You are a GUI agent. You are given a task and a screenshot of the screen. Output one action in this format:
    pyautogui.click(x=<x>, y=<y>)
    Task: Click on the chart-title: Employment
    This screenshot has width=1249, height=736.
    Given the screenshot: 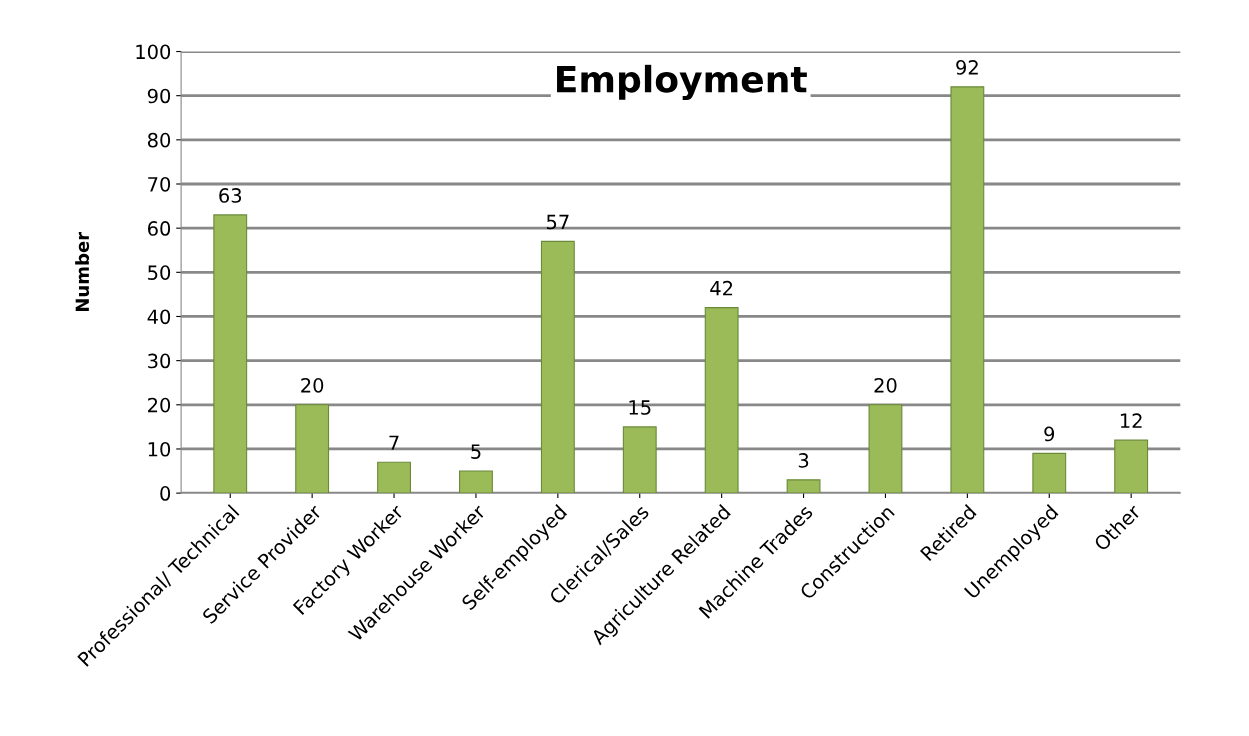 What is the action you would take?
    pyautogui.click(x=682, y=82)
    